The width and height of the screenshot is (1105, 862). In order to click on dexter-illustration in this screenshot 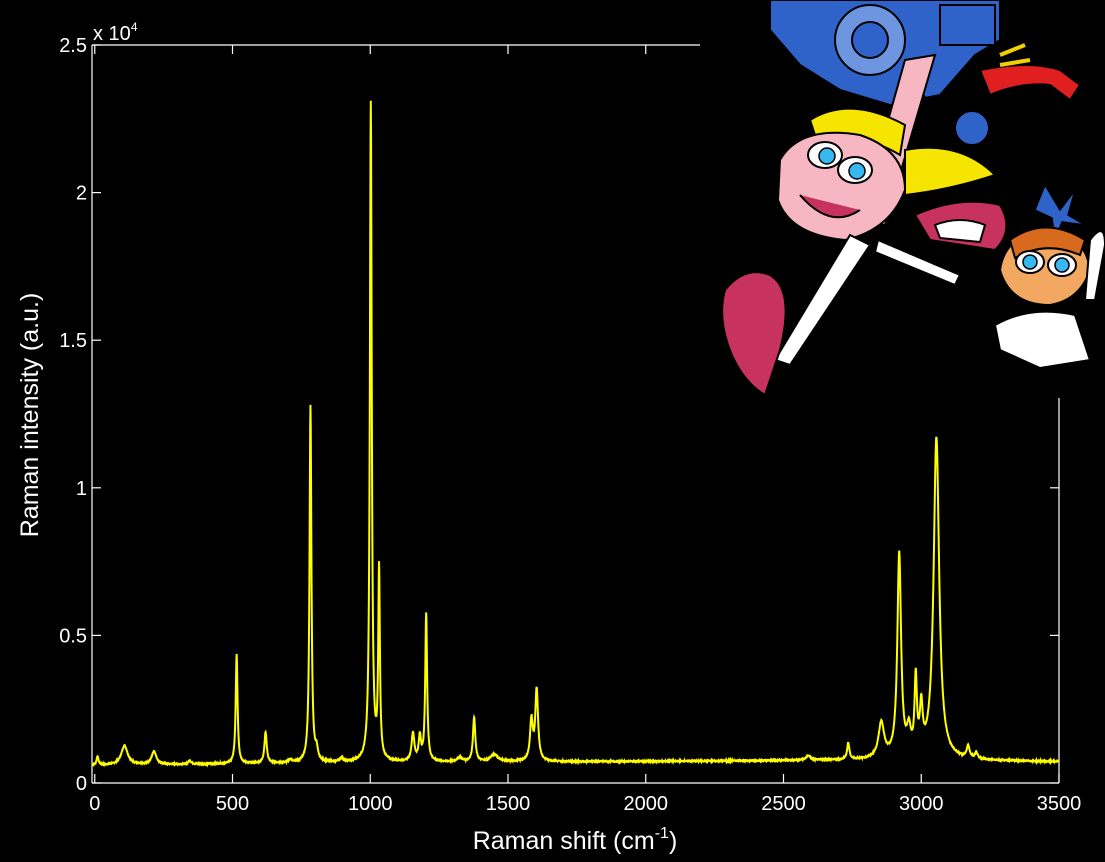, I will do `click(1049, 276)`.